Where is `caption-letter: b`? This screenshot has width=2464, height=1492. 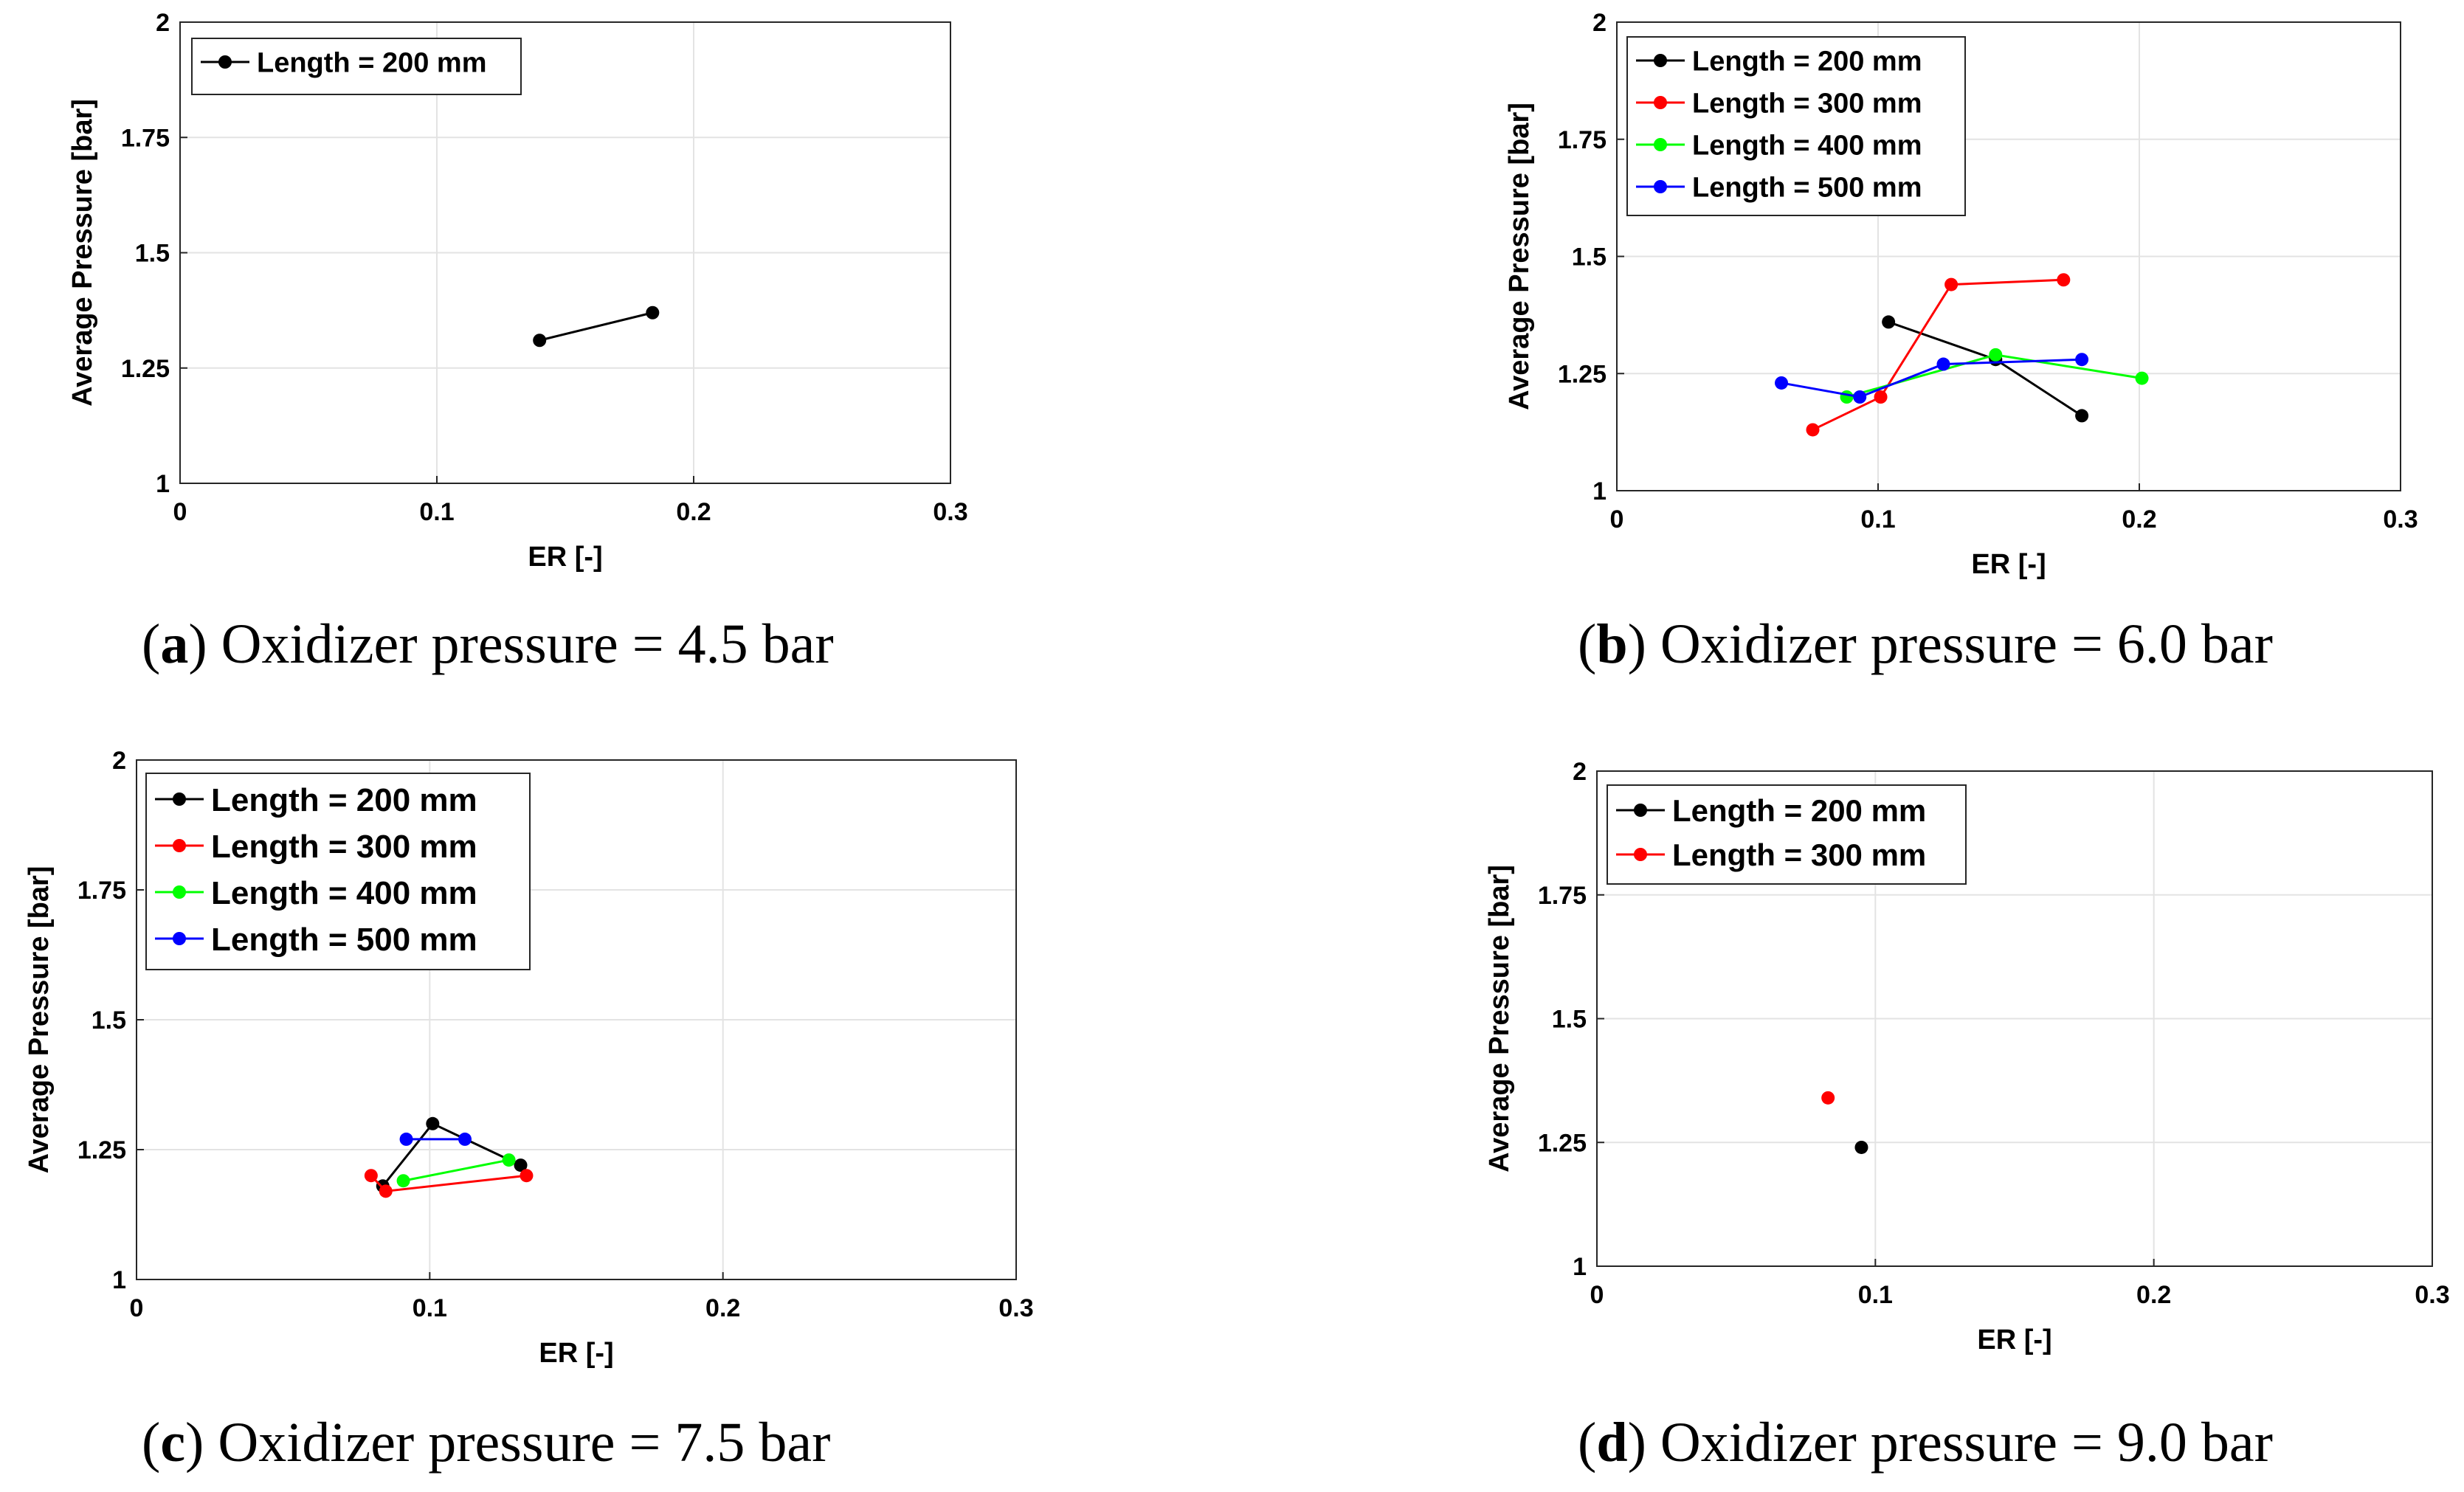 caption-letter: b is located at coordinates (1611, 644).